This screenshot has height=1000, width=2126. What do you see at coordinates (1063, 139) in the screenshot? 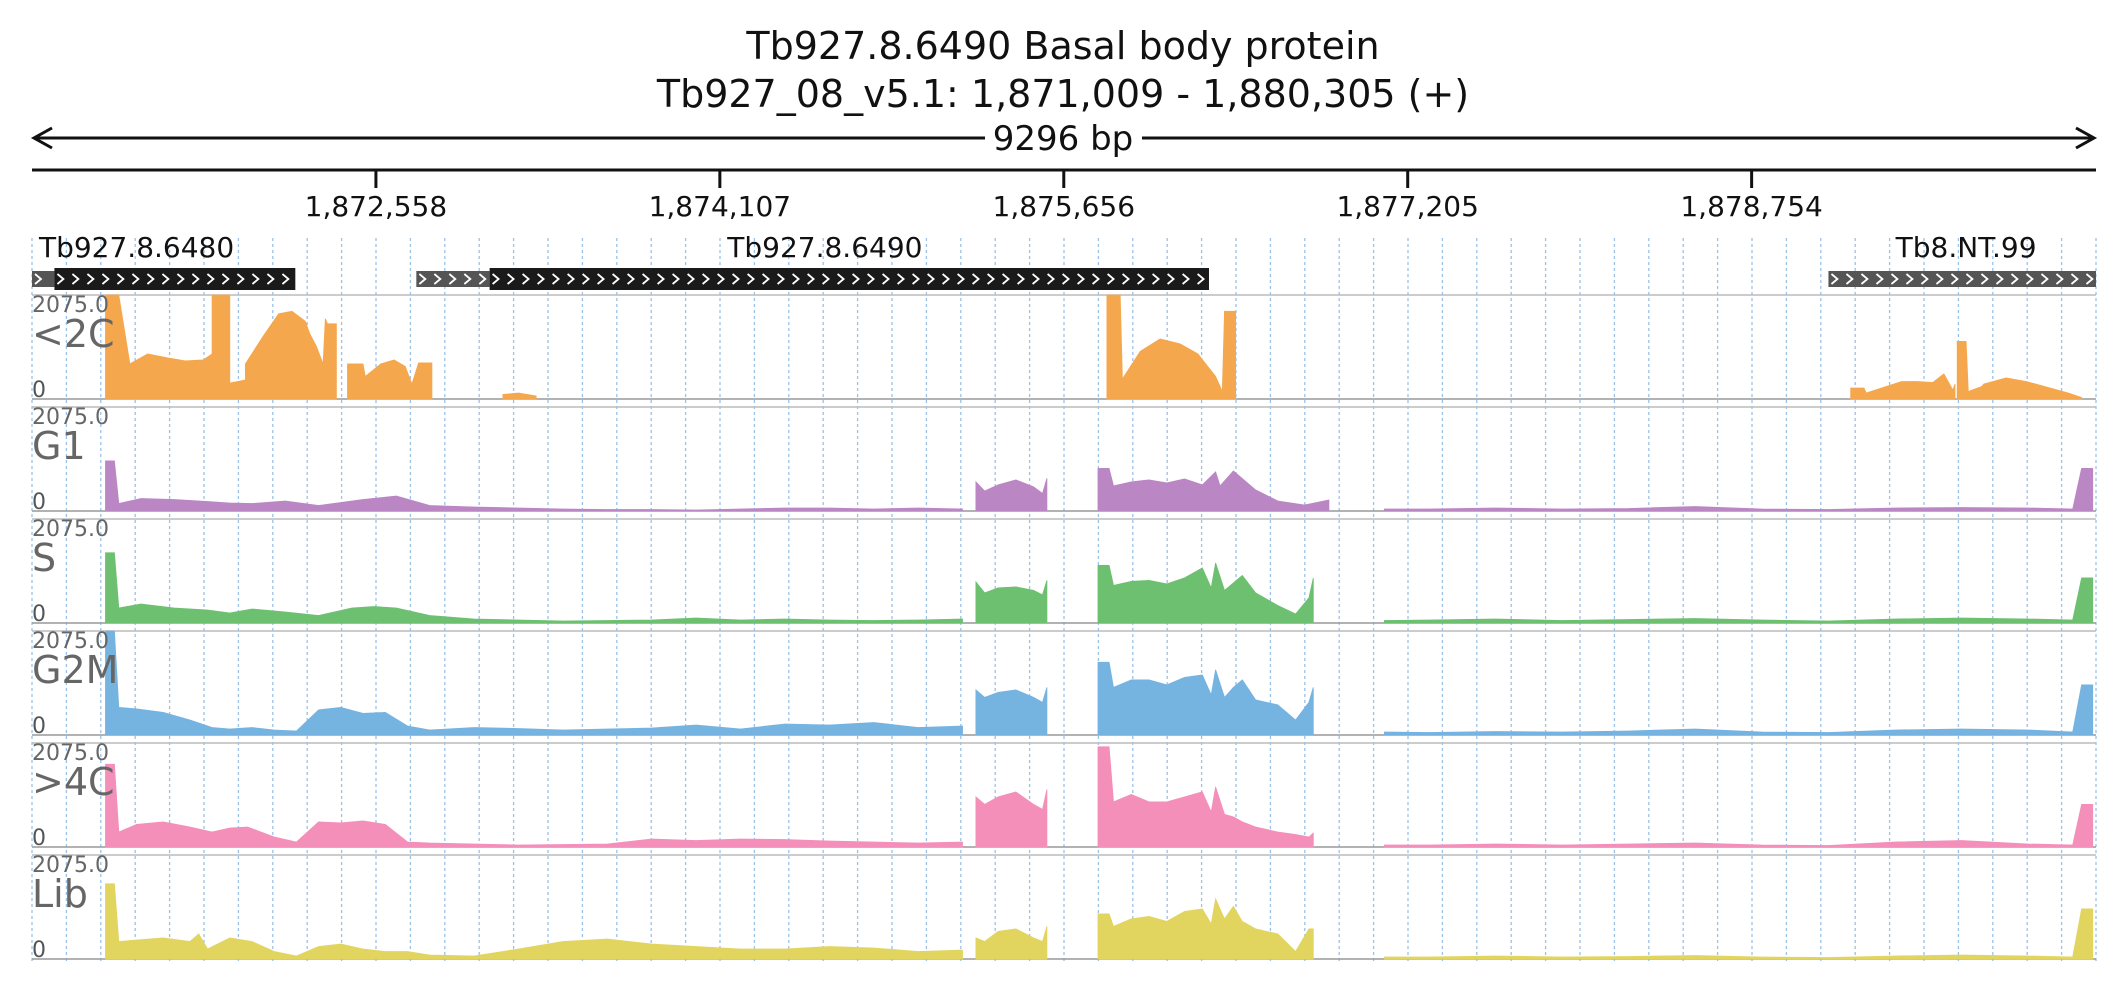
I see `span-label: 9296 bp` at bounding box center [1063, 139].